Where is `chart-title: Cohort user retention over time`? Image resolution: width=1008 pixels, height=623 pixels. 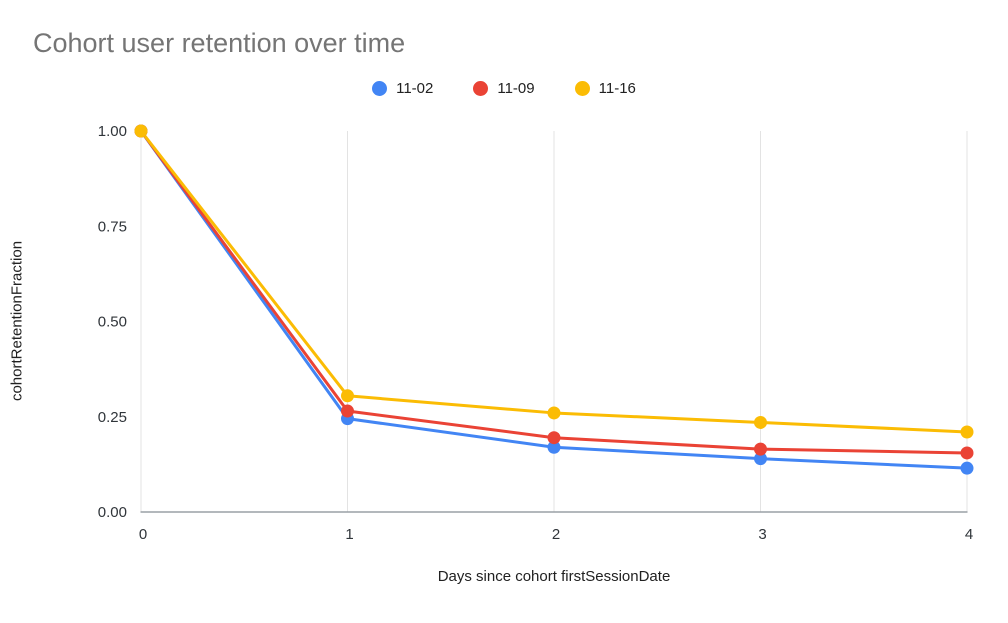 chart-title: Cohort user retention over time is located at coordinates (219, 43).